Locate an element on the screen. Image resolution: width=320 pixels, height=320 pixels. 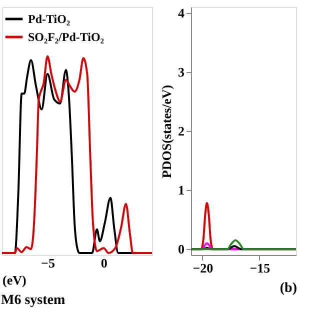
legend-label: SO₂F₂/Pd-TiO₂ is located at coordinates (66, 37).